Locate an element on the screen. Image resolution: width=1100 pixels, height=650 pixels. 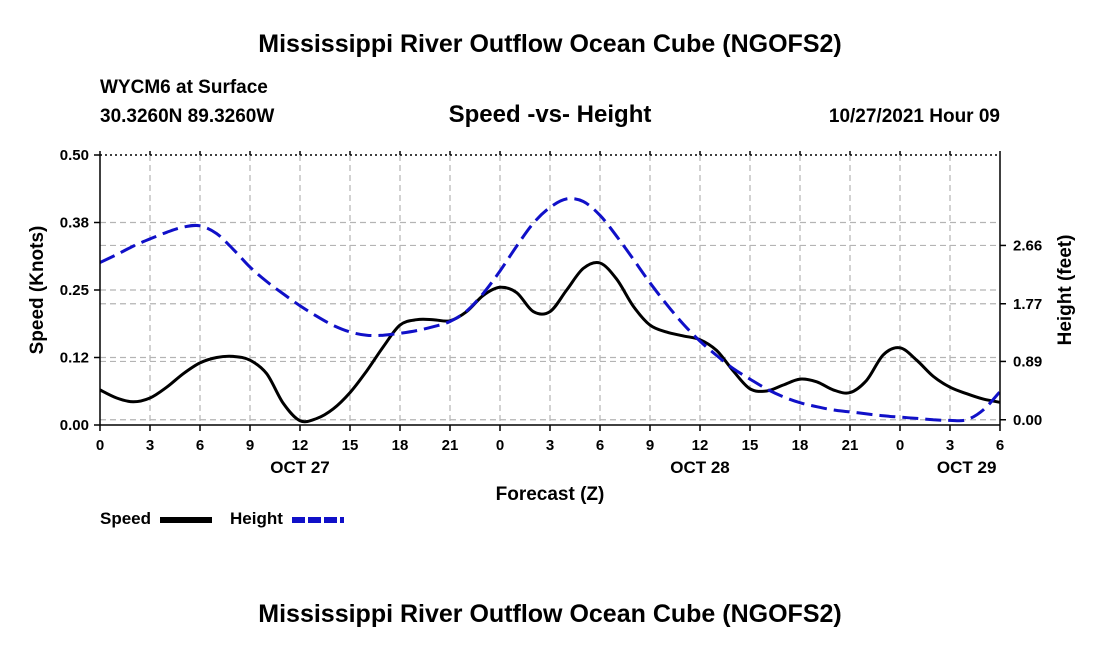
datetime-label: 10/27/2021 Hour 09 is located at coordinates (914, 116).